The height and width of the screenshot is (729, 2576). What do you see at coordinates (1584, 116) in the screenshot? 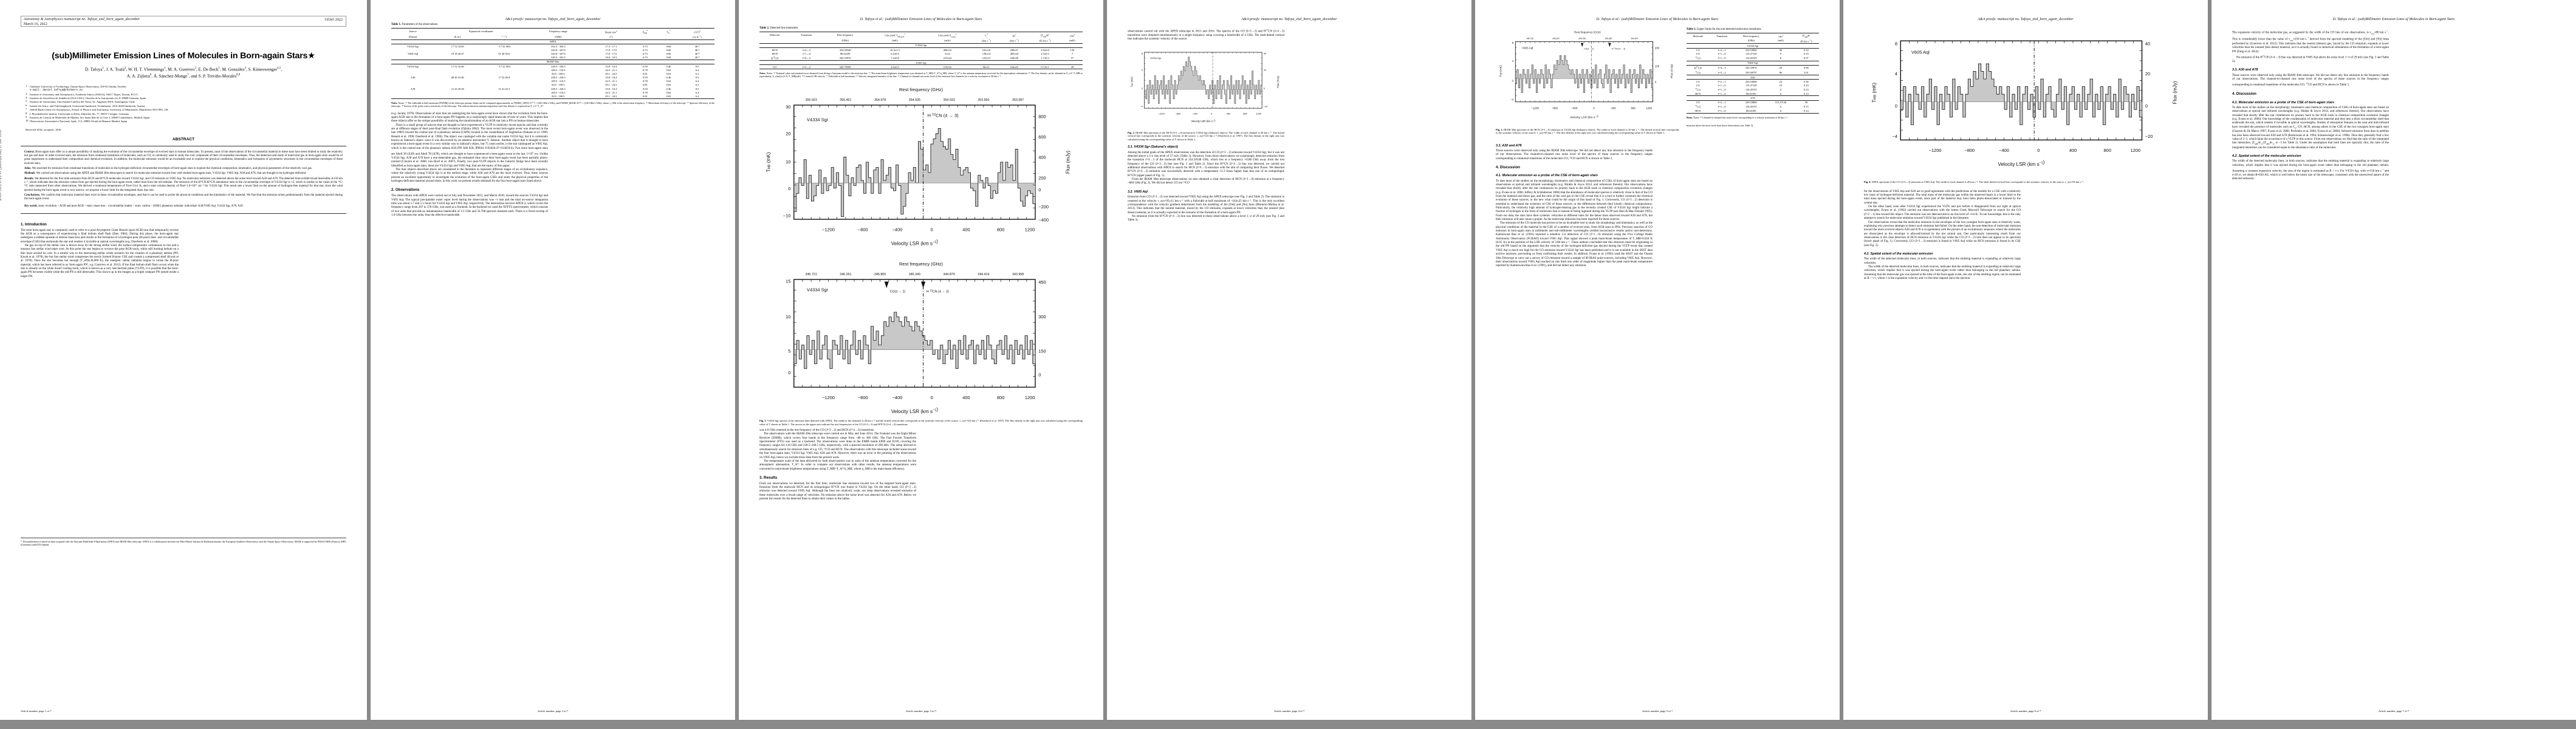
I see `x-axis-label-f3: Velocity LSR (km s−1)` at bounding box center [1584, 116].